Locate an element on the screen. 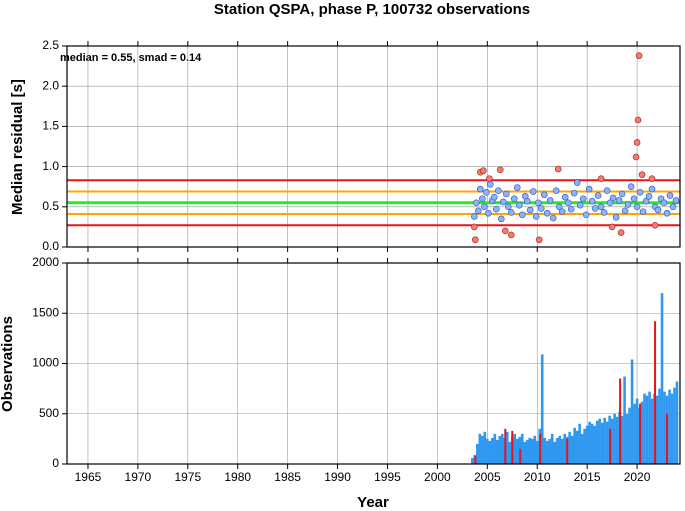 Image resolution: width=685 pixels, height=511 pixels. x-tick-label: 2010 is located at coordinates (537, 477).